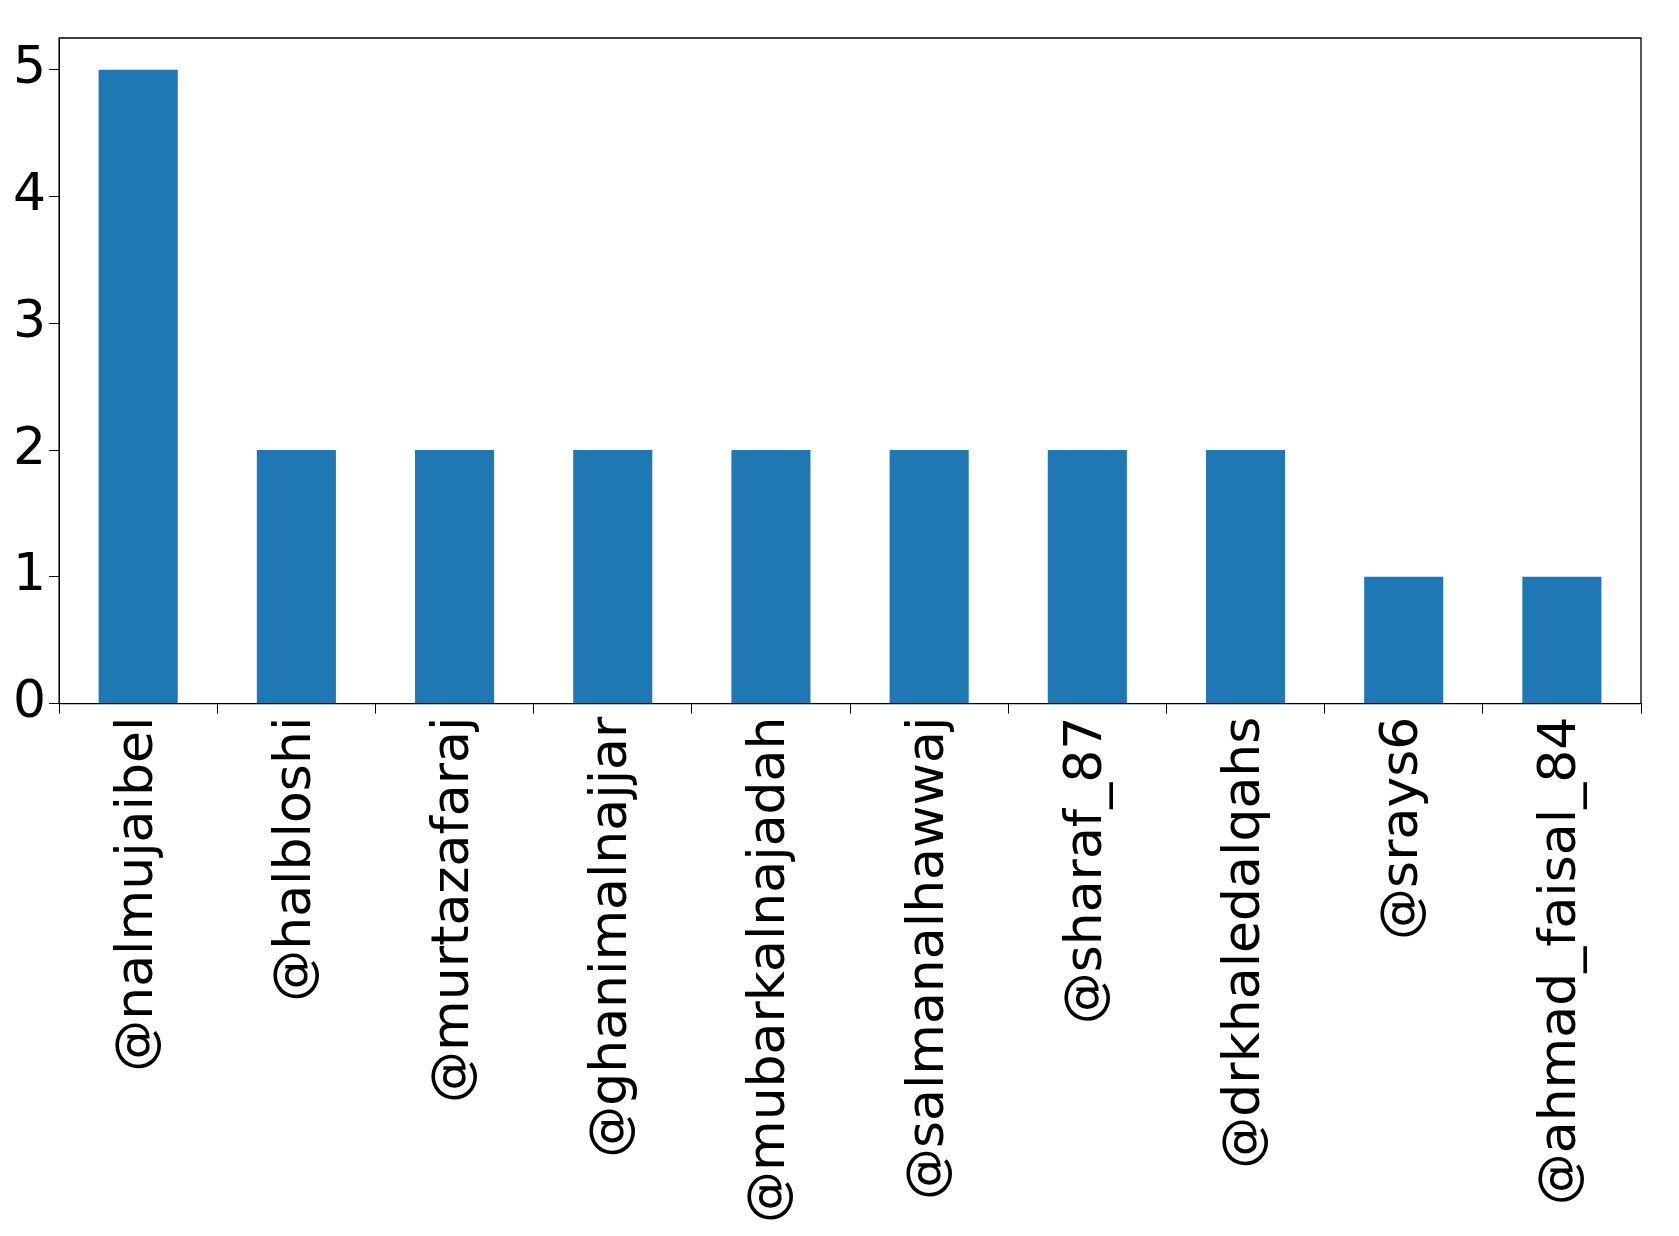  I want to click on x-tick-label: @ahmad_faisal_84, so click(1557, 961).